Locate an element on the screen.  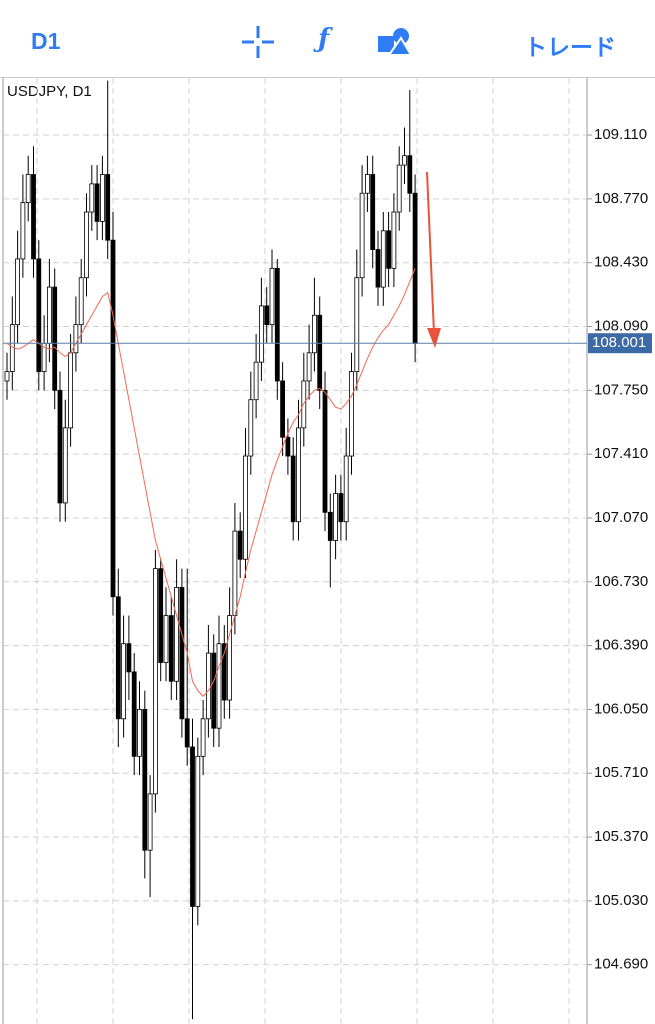
y-tick-label: 104.690 is located at coordinates (621, 964).